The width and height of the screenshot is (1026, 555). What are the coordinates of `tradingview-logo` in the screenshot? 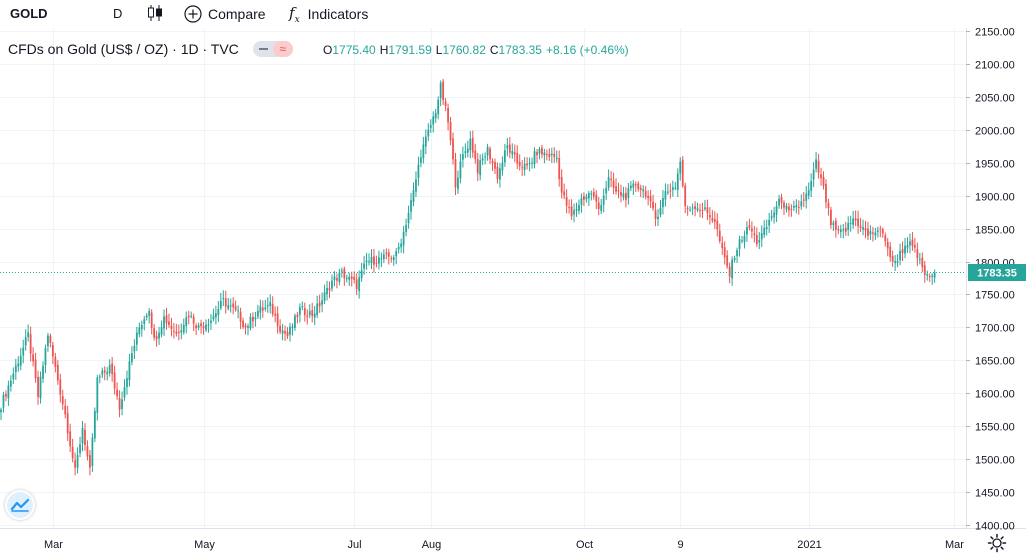 It's located at (20, 505).